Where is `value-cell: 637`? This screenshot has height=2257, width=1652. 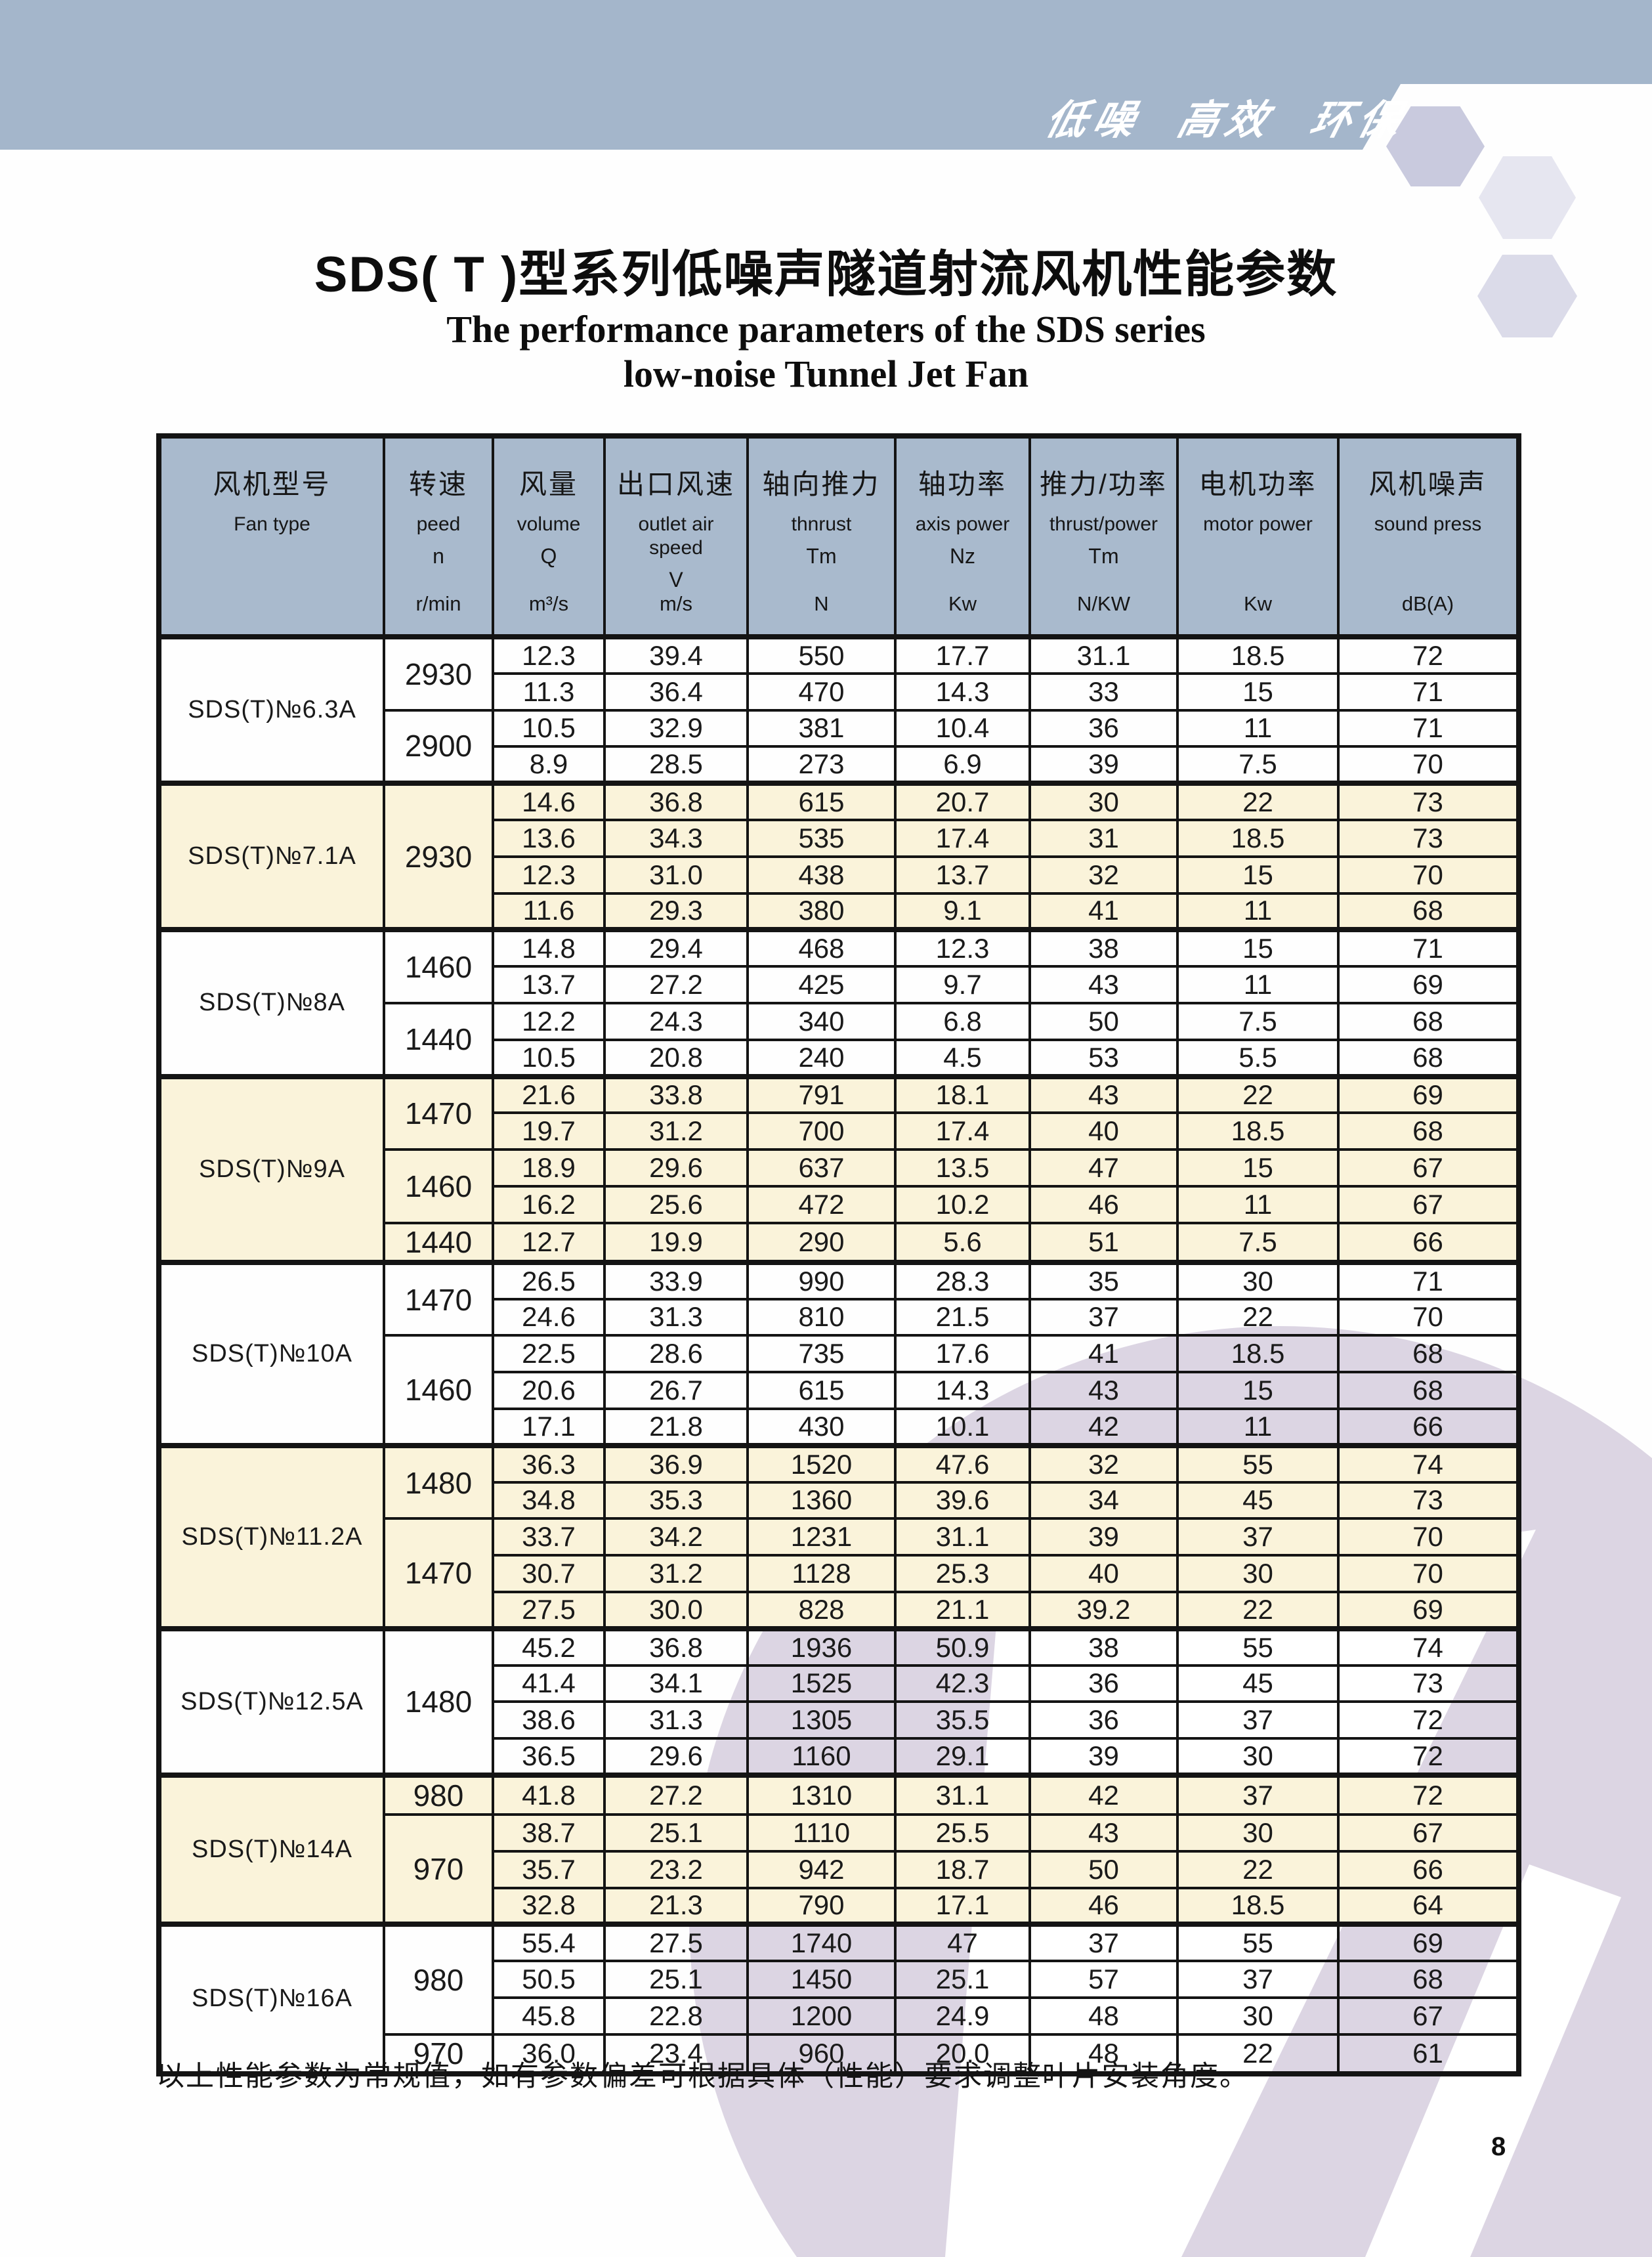 value-cell: 637 is located at coordinates (821, 1168).